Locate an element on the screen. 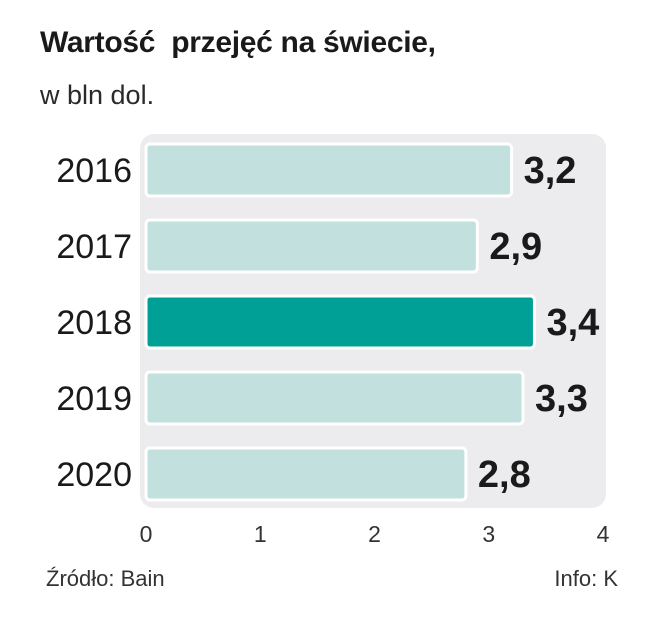 The image size is (666, 640). category-label-2019: 2019 is located at coordinates (94, 399).